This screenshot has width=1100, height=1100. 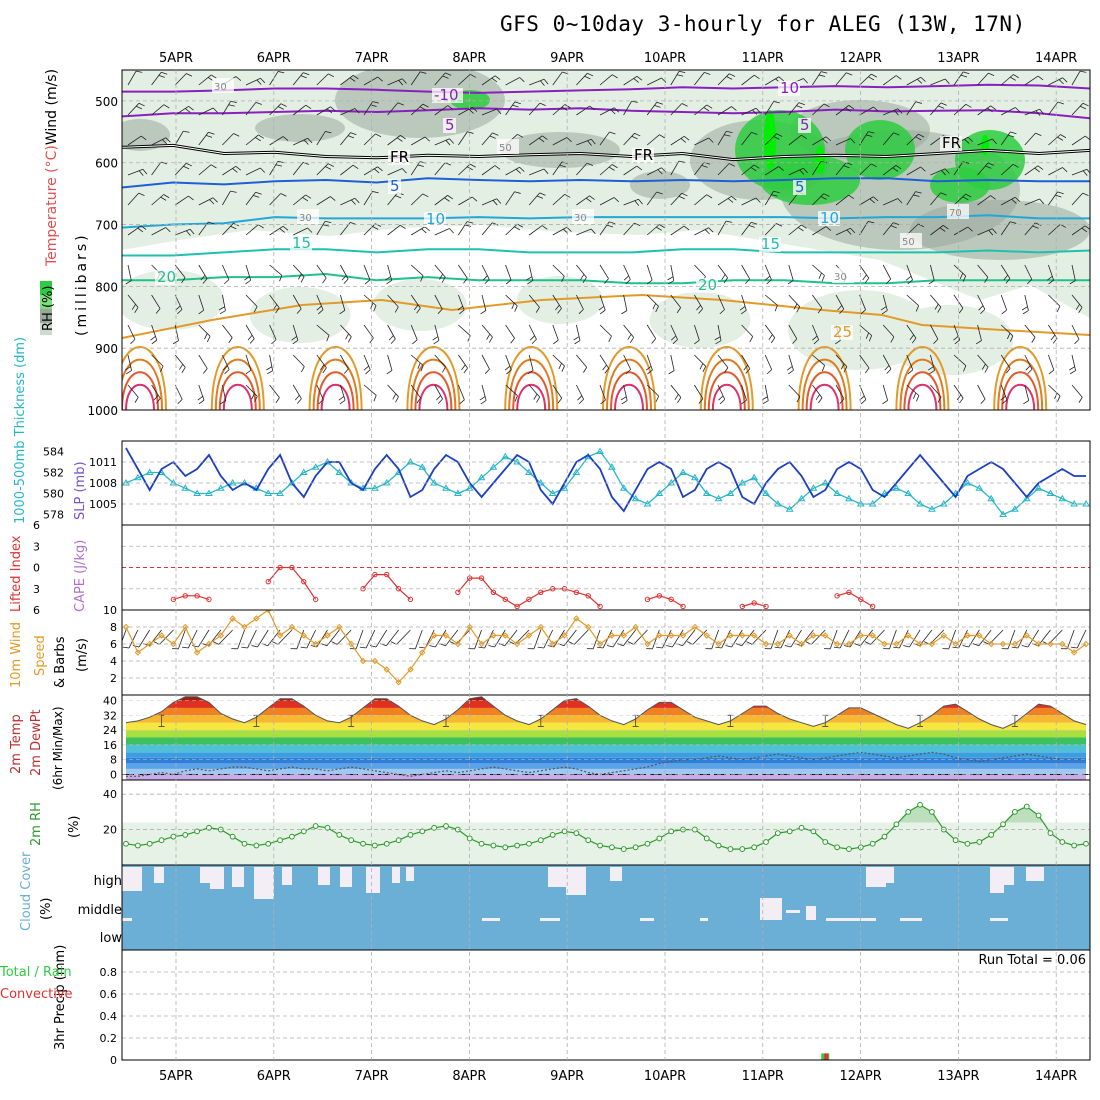 I want to click on cloud-clear-middle, so click(x=911, y=919).